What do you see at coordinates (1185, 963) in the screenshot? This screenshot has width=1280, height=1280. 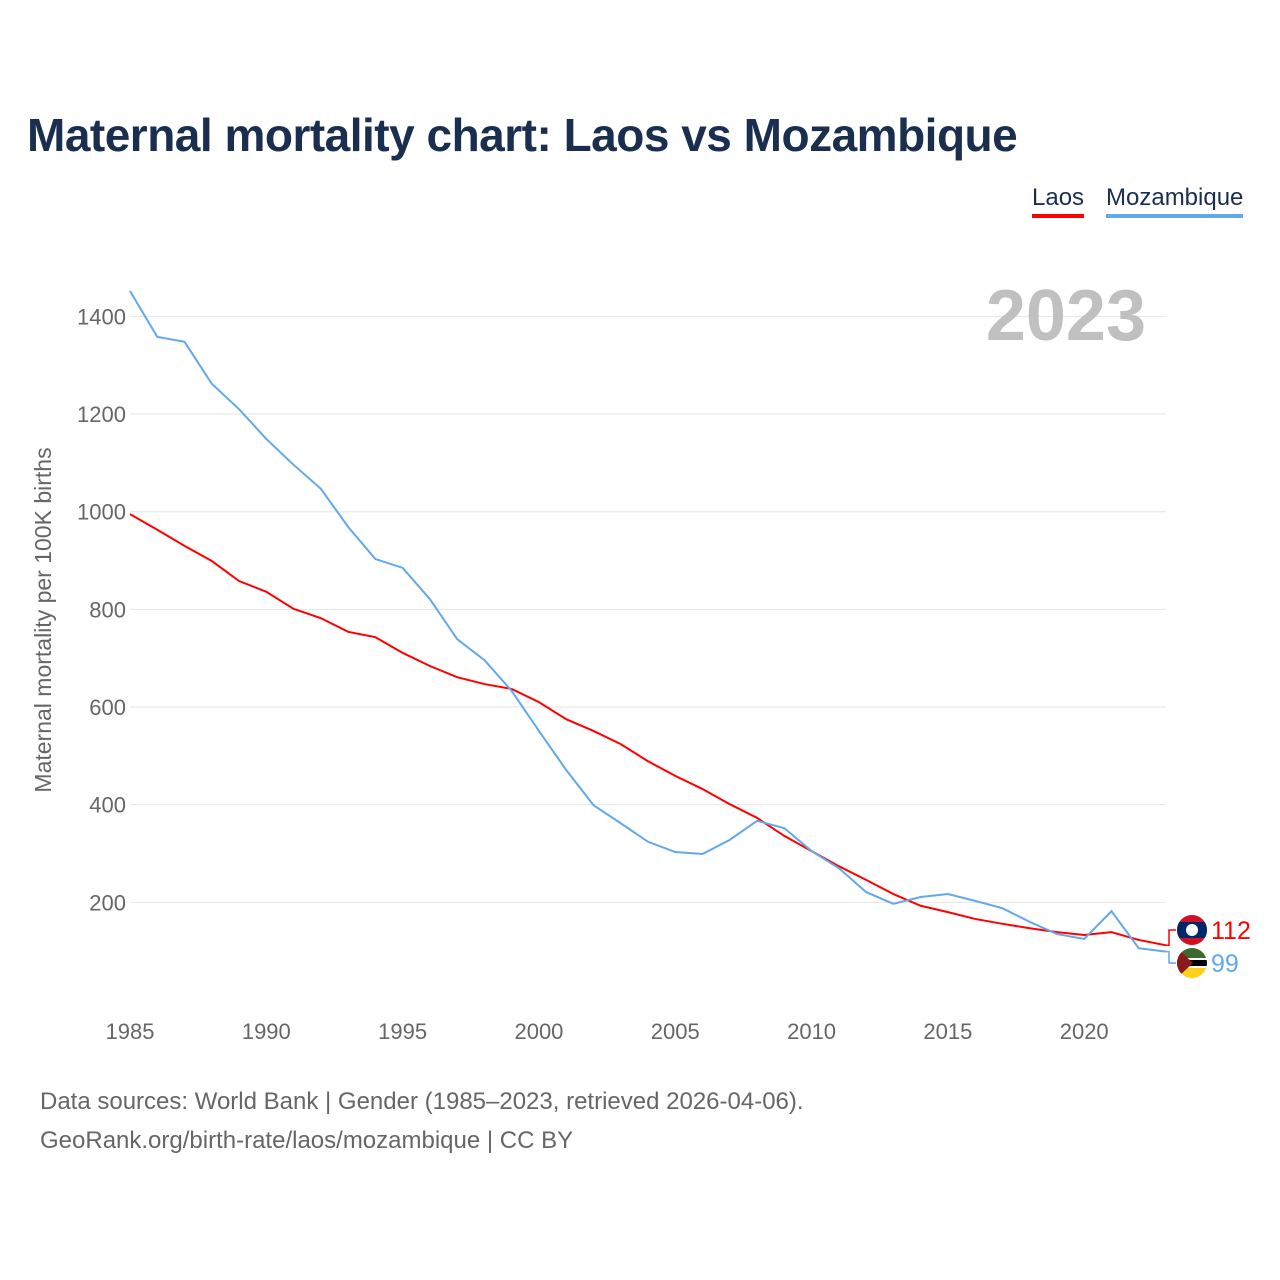 I see `flag-triangle` at bounding box center [1185, 963].